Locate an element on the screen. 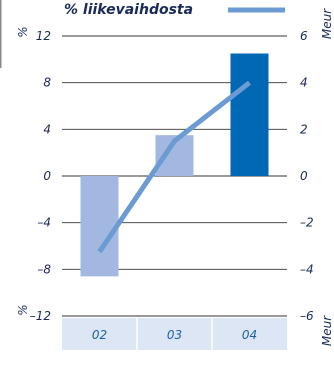  left-tick-label: –12 is located at coordinates (40, 316).